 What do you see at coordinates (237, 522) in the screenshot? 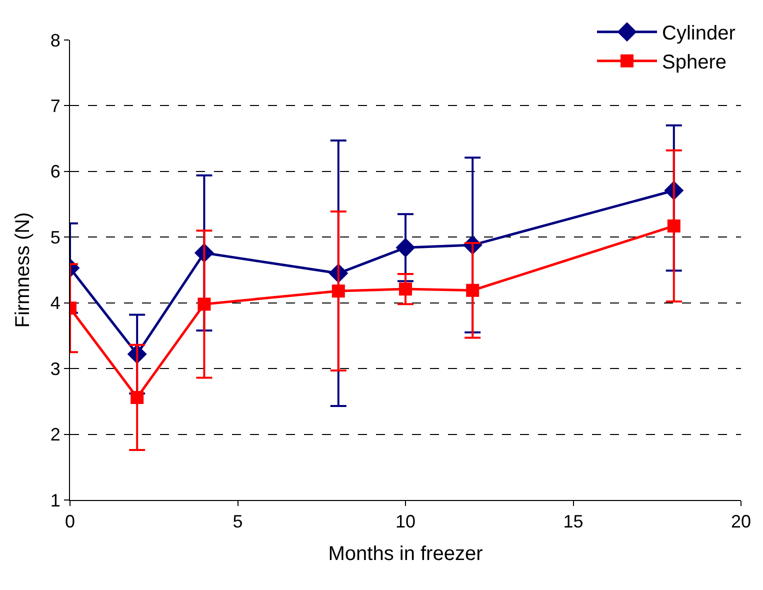
I see `x-tick-label: 5` at bounding box center [237, 522].